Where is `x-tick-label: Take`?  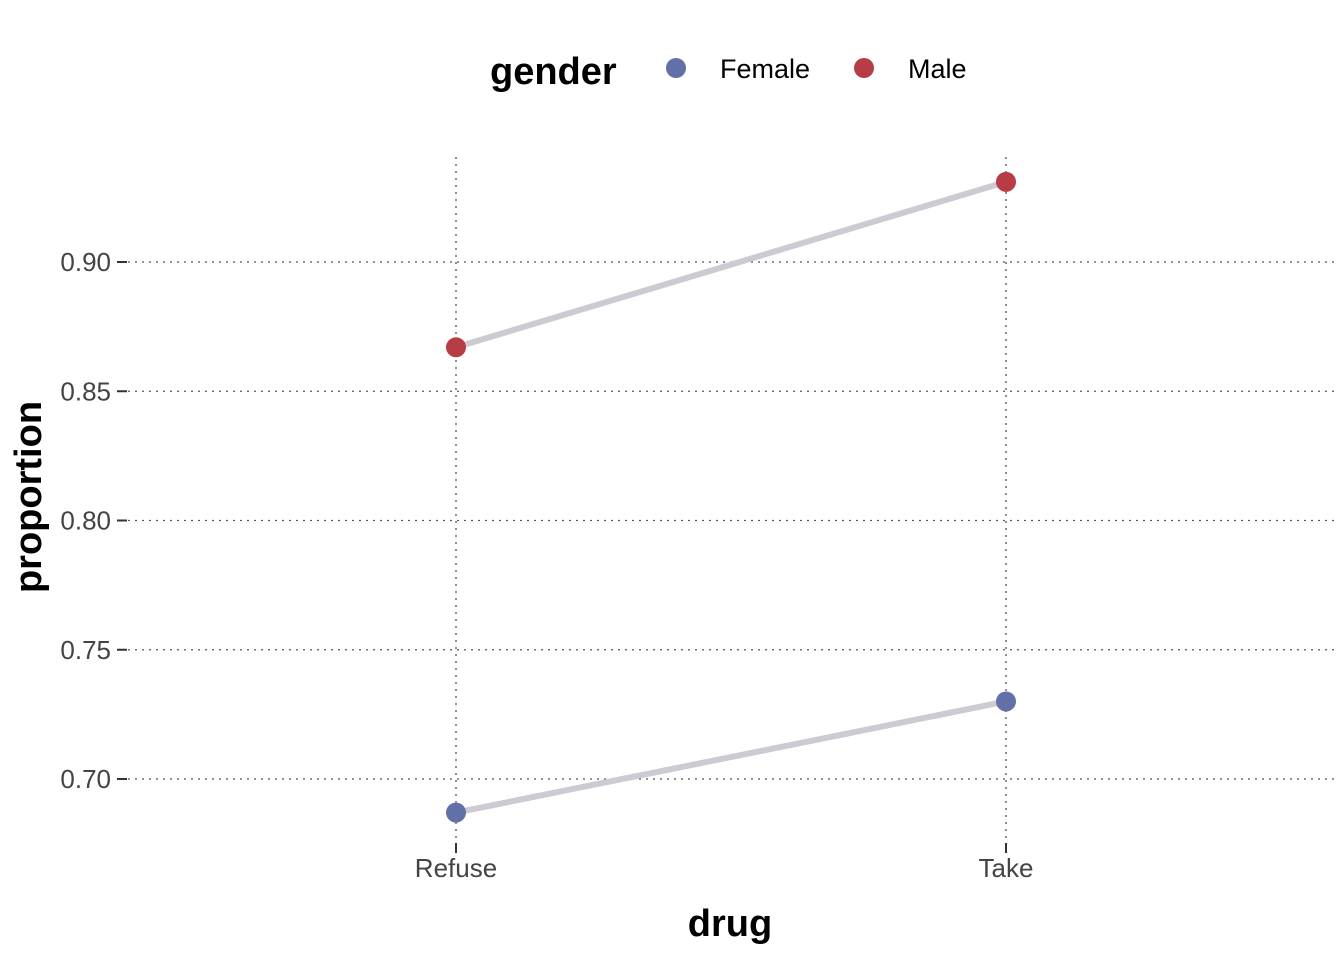
x-tick-label: Take is located at coordinates (1006, 868).